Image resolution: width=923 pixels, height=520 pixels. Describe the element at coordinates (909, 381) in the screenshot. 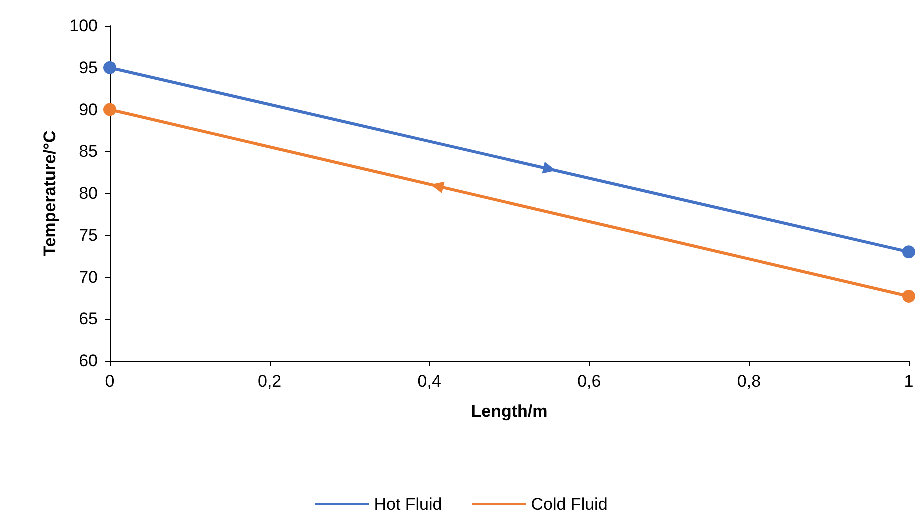

I see `x-tick-label: 1` at that location.